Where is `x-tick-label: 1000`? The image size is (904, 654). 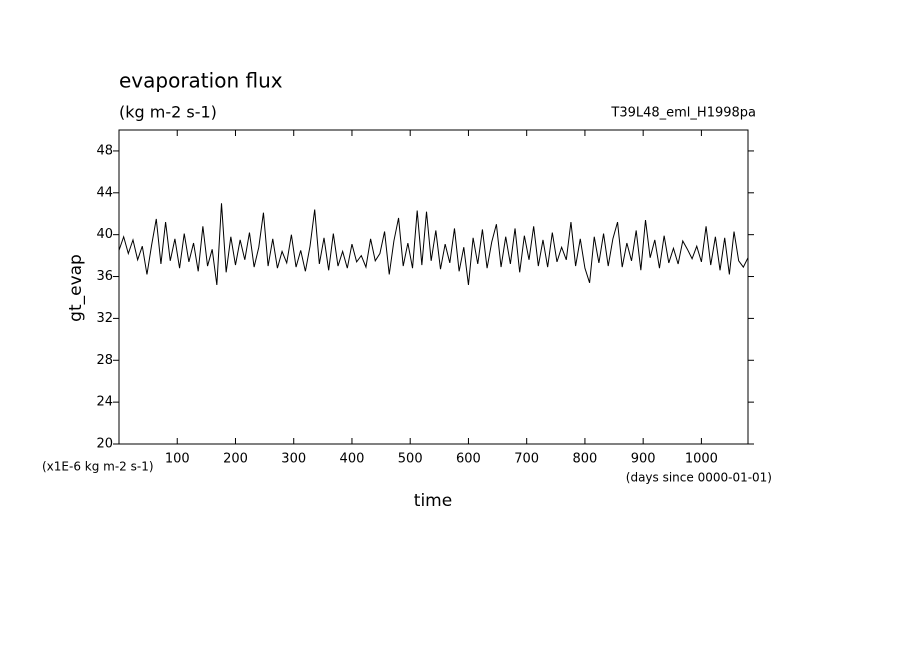
x-tick-label: 1000 is located at coordinates (701, 459).